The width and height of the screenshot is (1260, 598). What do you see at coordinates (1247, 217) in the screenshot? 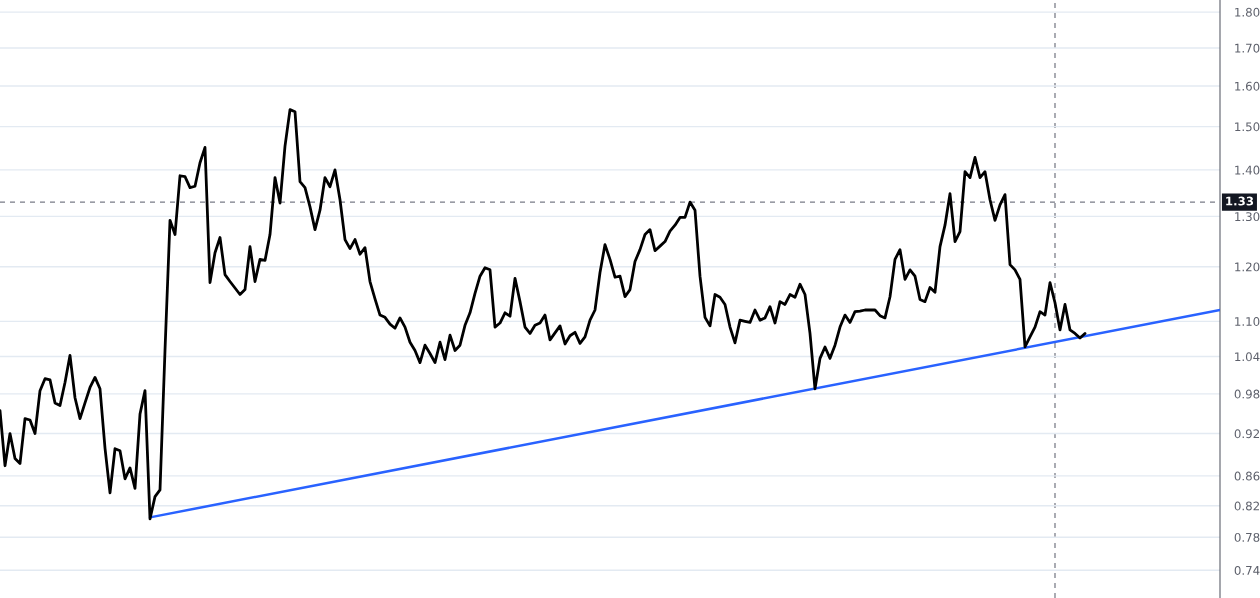
I see `y-tick-label: 1.30` at bounding box center [1247, 217].